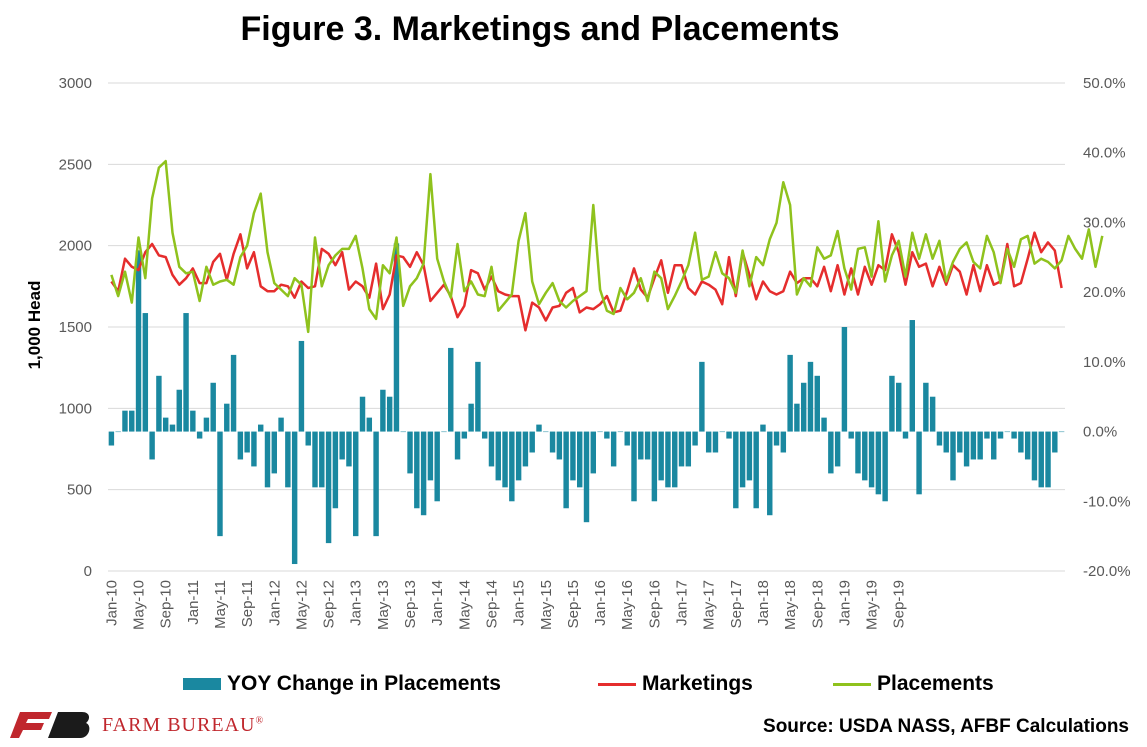 The image size is (1147, 747). What do you see at coordinates (202, 684) in the screenshot?
I see `legend-swatch-bar` at bounding box center [202, 684].